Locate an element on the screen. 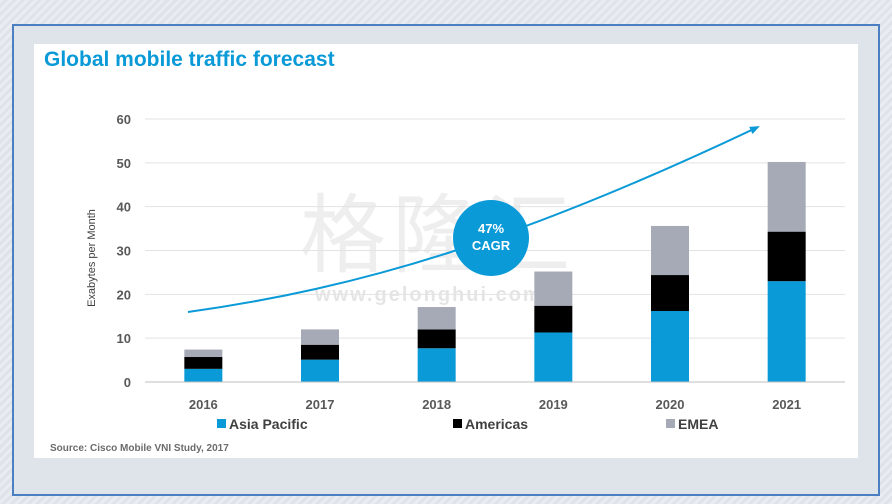 This screenshot has width=892, height=504. cagr-annotation: 47% CAGR is located at coordinates (491, 238).